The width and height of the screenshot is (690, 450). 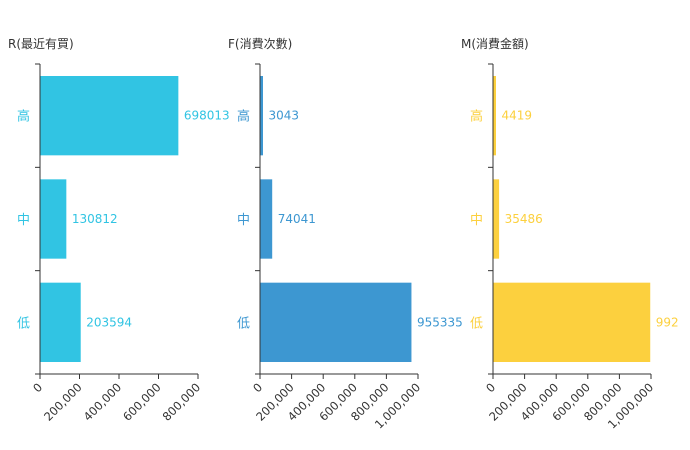 I want to click on value-label: 992, so click(x=667, y=322).